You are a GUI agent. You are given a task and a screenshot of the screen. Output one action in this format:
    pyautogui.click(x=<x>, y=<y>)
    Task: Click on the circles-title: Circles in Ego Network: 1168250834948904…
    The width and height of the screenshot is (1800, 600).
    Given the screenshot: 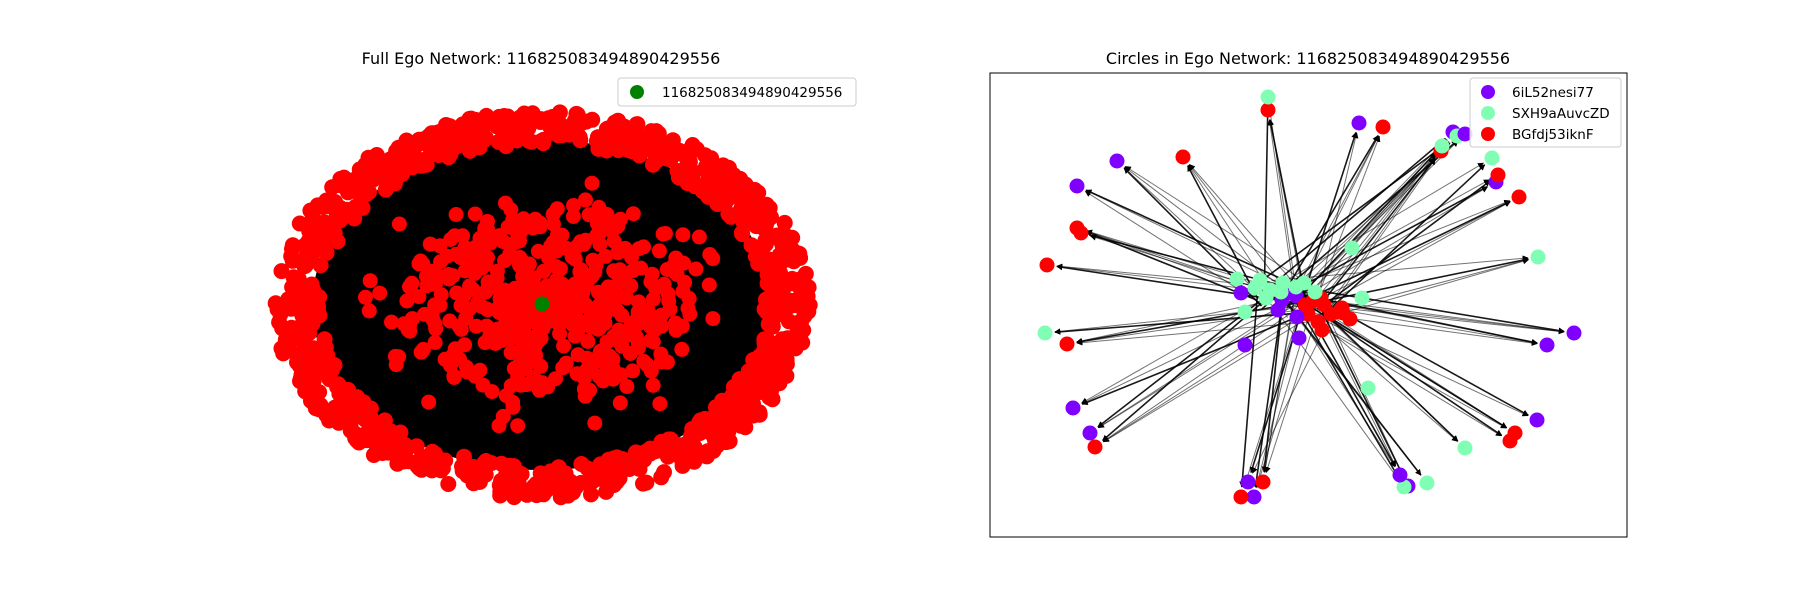 What is the action you would take?
    pyautogui.click(x=1308, y=58)
    